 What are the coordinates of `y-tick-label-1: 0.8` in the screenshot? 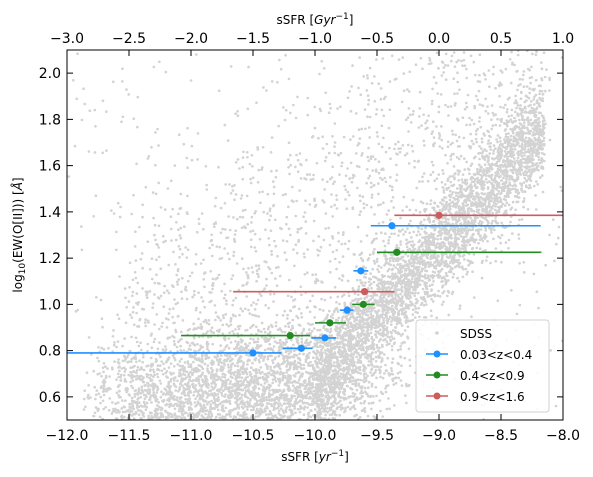 It's located at (50, 352).